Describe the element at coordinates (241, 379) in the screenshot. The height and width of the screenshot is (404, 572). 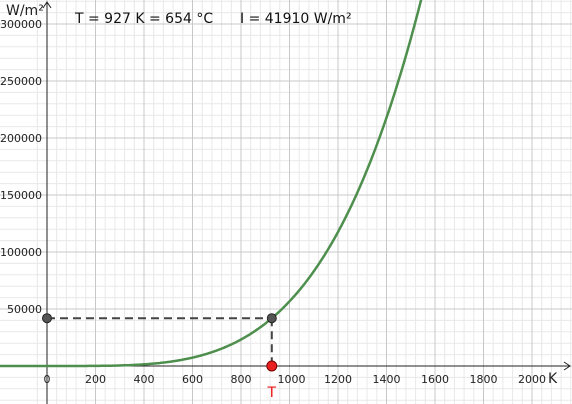
I see `x-tick-label: 800` at that location.